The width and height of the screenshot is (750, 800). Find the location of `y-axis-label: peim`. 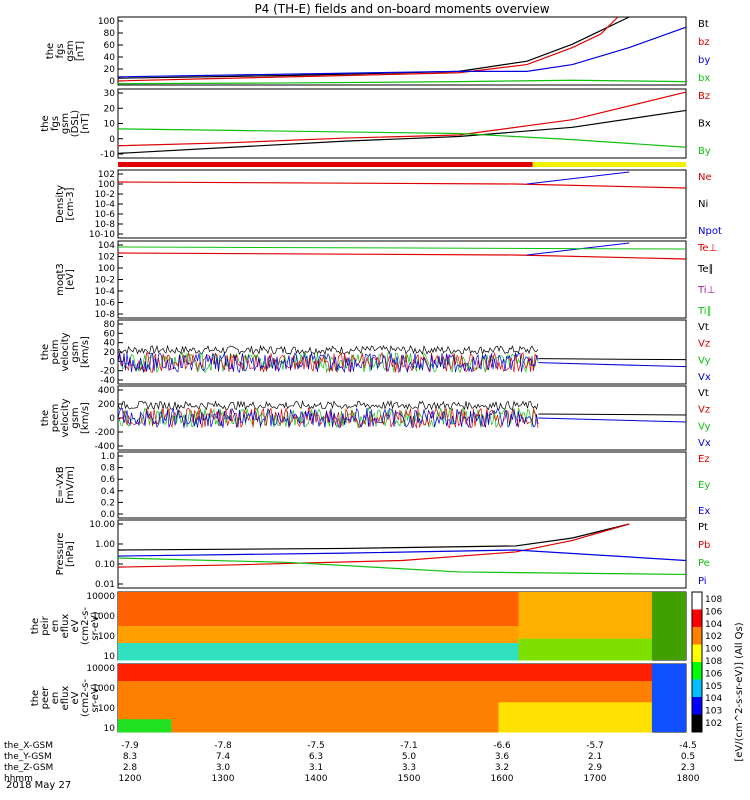

y-axis-label: peim is located at coordinates (55, 351).